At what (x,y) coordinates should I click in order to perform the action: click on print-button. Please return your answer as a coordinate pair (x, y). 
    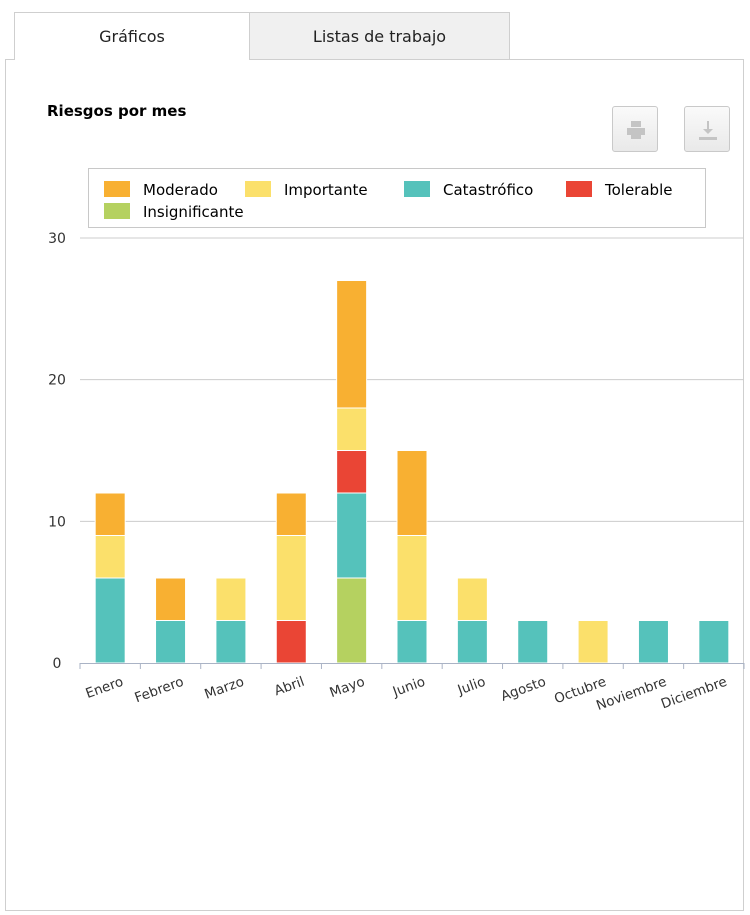
    Looking at the image, I should click on (635, 129).